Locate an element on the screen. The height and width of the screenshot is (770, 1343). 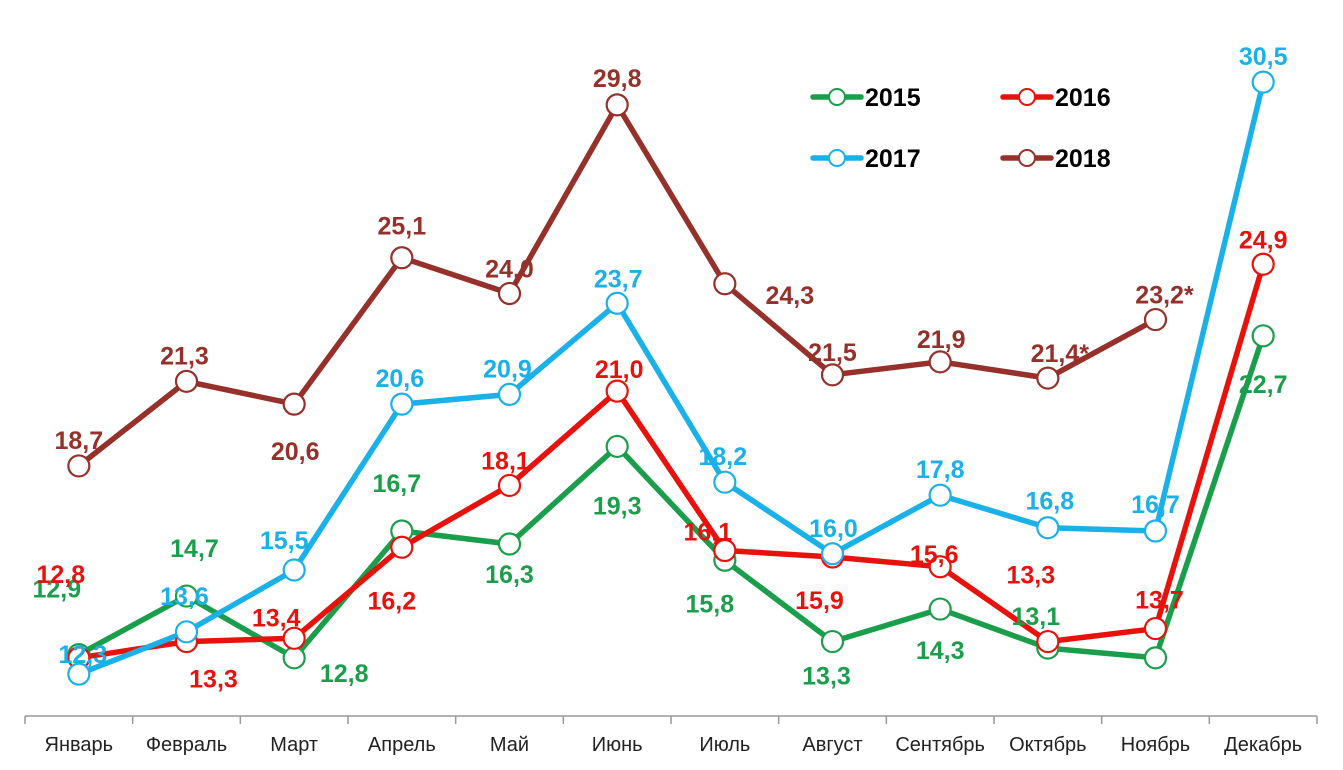
data-label-2017: 20,9 is located at coordinates (507, 369).